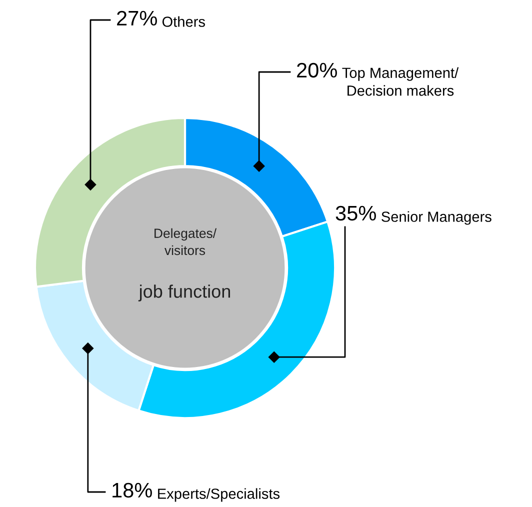  What do you see at coordinates (185, 242) in the screenshot?
I see `text: Delegates/ visitors` at bounding box center [185, 242].